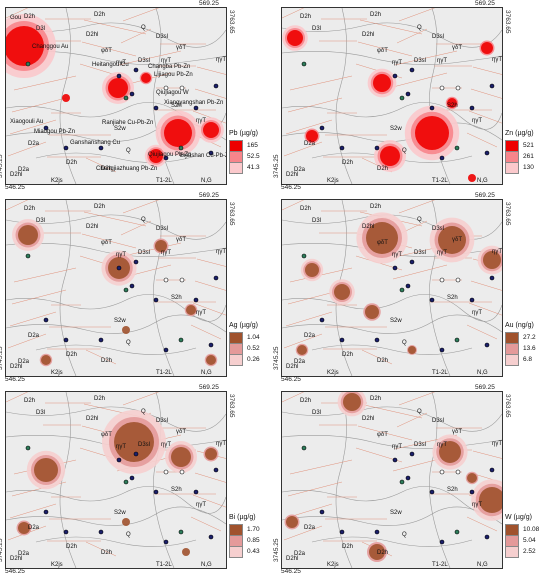 The height and width of the screenshot is (575, 550). Describe the element at coordinates (128, 123) in the screenshot. I see `deposit-name-label: Ranjiahe Cu-Pb-Zn` at that location.